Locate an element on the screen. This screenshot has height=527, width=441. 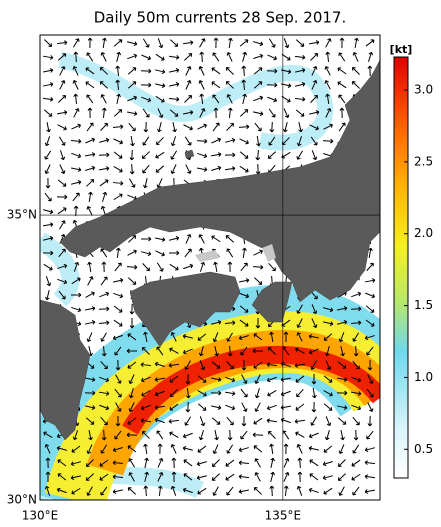
colorbar-tick-label: 3.0 is located at coordinates (423, 90).